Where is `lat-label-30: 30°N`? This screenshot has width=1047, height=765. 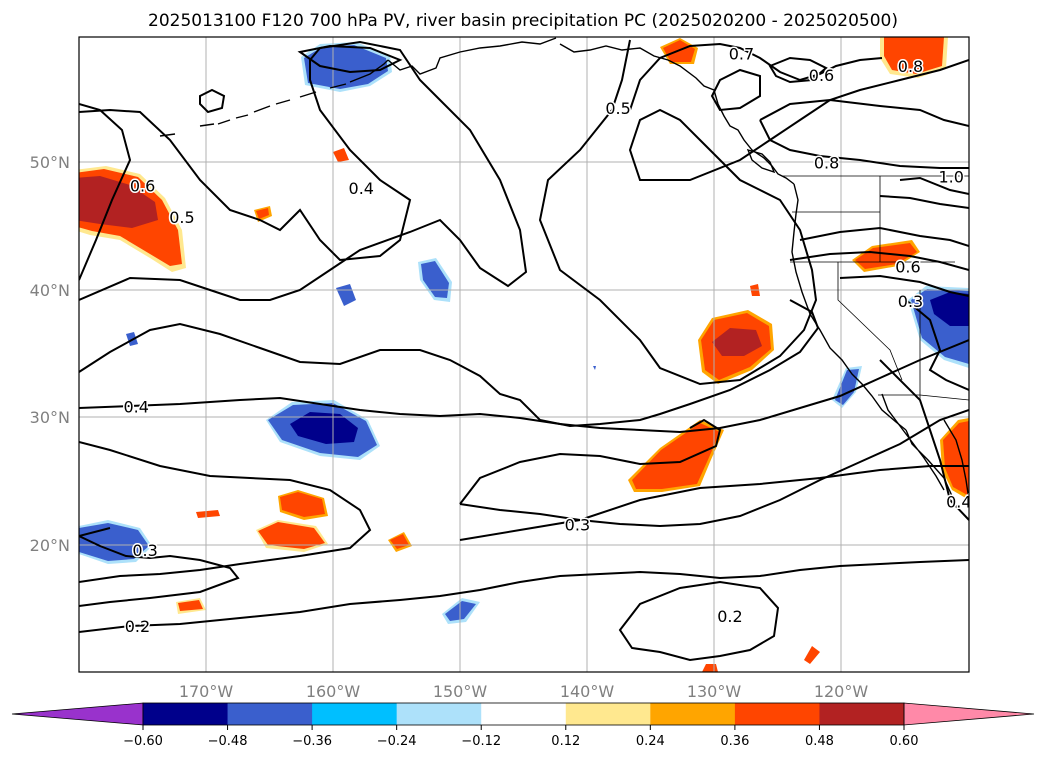 lat-label-30: 30°N is located at coordinates (50, 417).